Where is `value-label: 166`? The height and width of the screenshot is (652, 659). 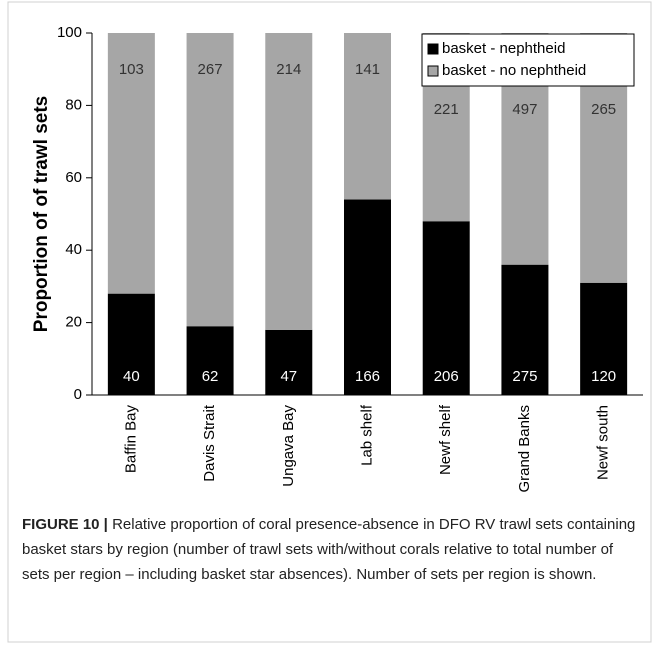
value-label: 166 is located at coordinates (367, 376).